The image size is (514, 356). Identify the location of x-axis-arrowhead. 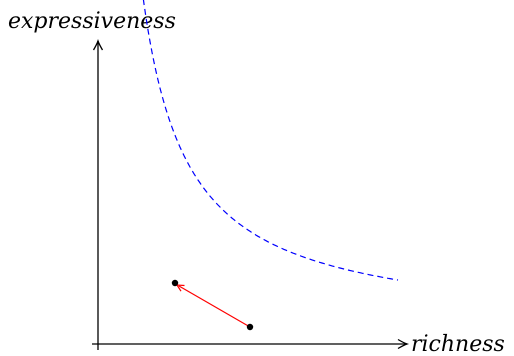
(403, 344).